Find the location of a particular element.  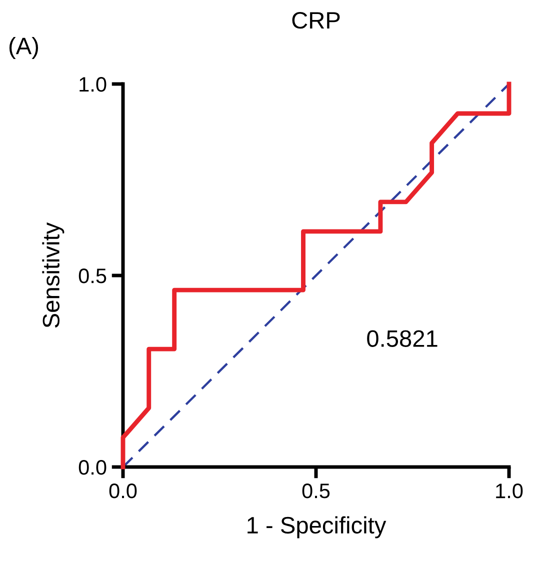

x-axis-title: 1 - Specificity is located at coordinates (317, 527).